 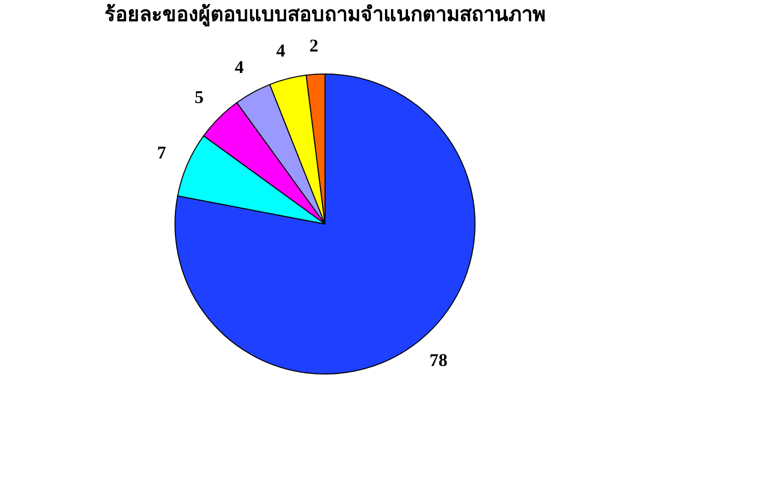 What do you see at coordinates (313, 45) in the screenshot?
I see `data-label: 2` at bounding box center [313, 45].